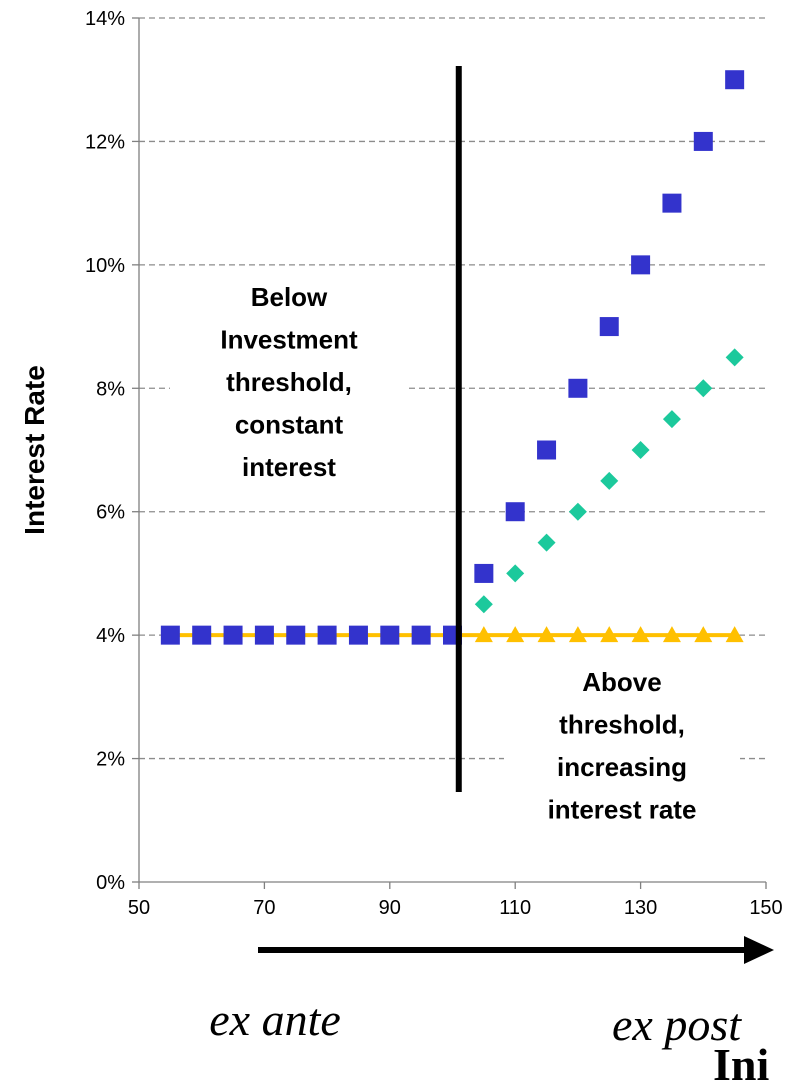 The image size is (792, 1084). I want to click on y-axis-title: Interest Rate, so click(34, 450).